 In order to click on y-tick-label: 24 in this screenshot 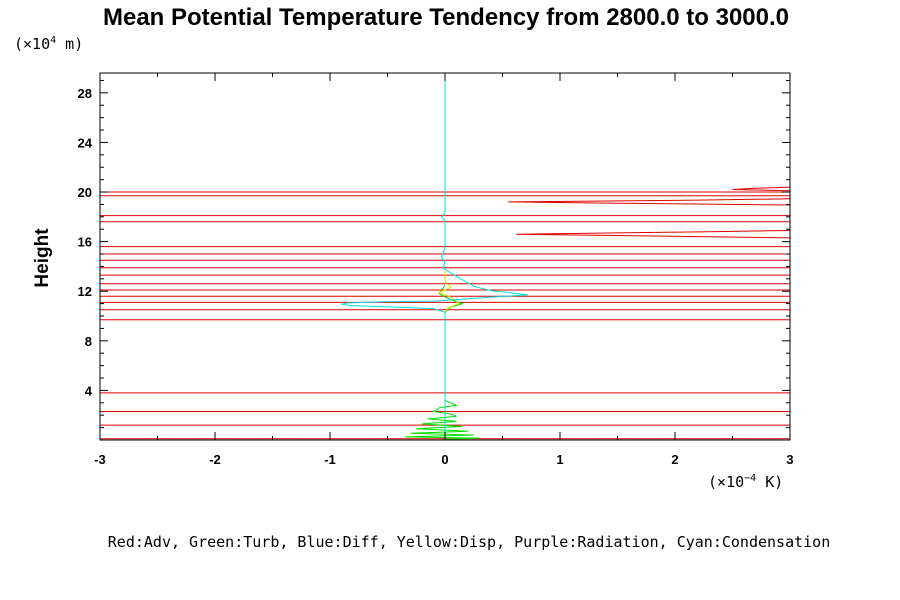, I will do `click(85, 142)`.